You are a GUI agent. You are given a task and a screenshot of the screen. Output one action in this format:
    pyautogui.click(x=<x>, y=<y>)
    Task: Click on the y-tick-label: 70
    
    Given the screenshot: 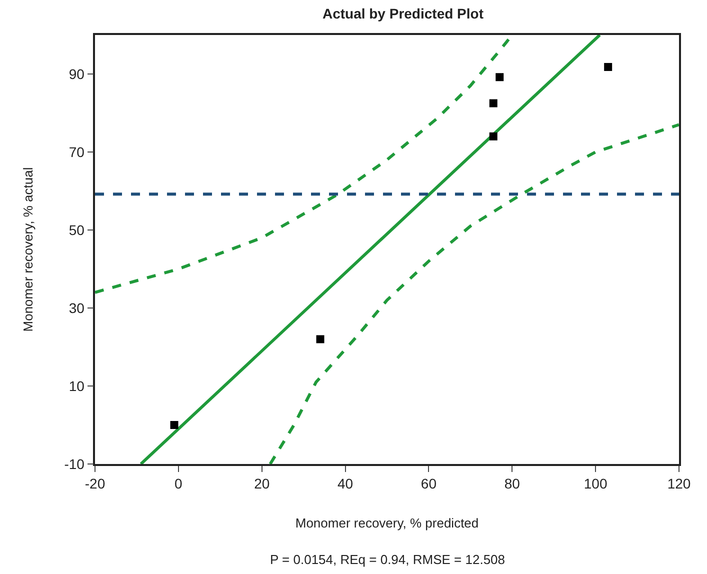 What is the action you would take?
    pyautogui.click(x=76, y=152)
    